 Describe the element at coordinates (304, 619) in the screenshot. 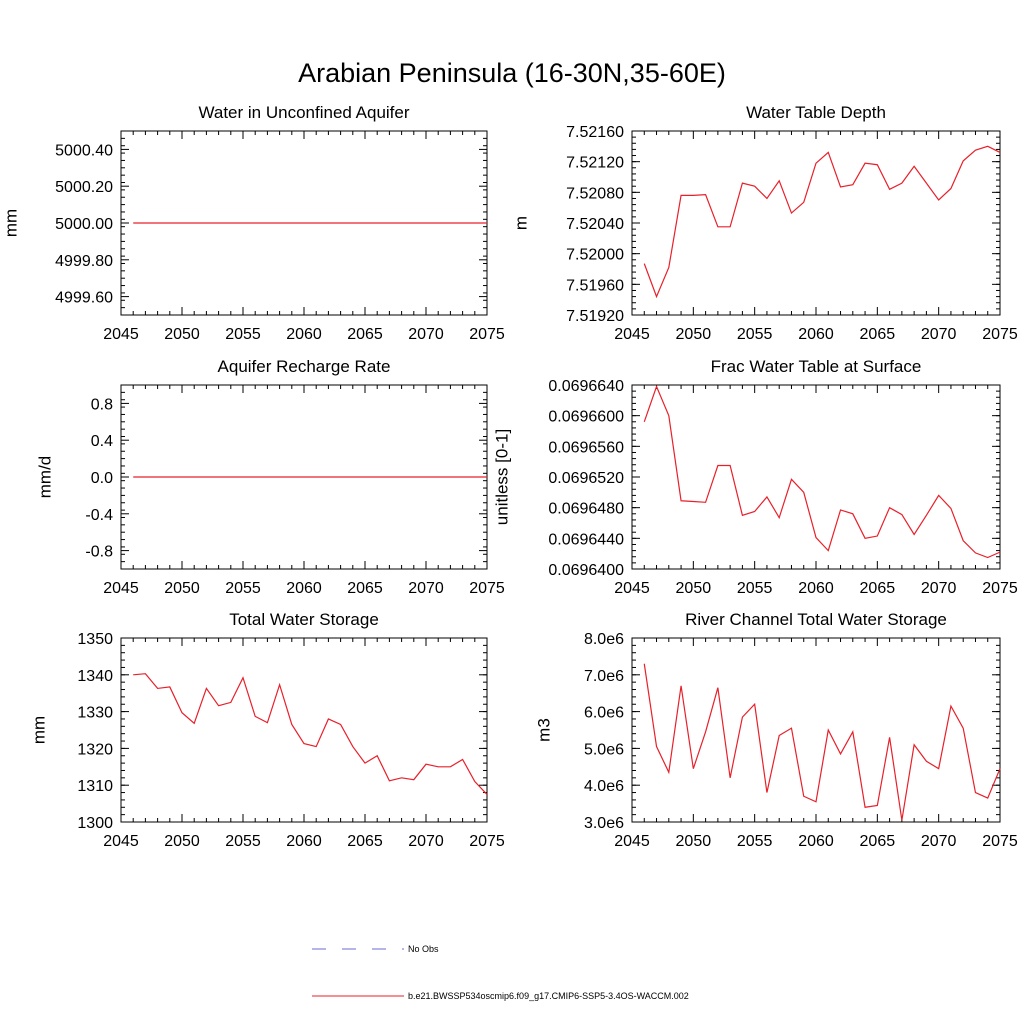

I see `panel-title: Total Water Storage` at that location.